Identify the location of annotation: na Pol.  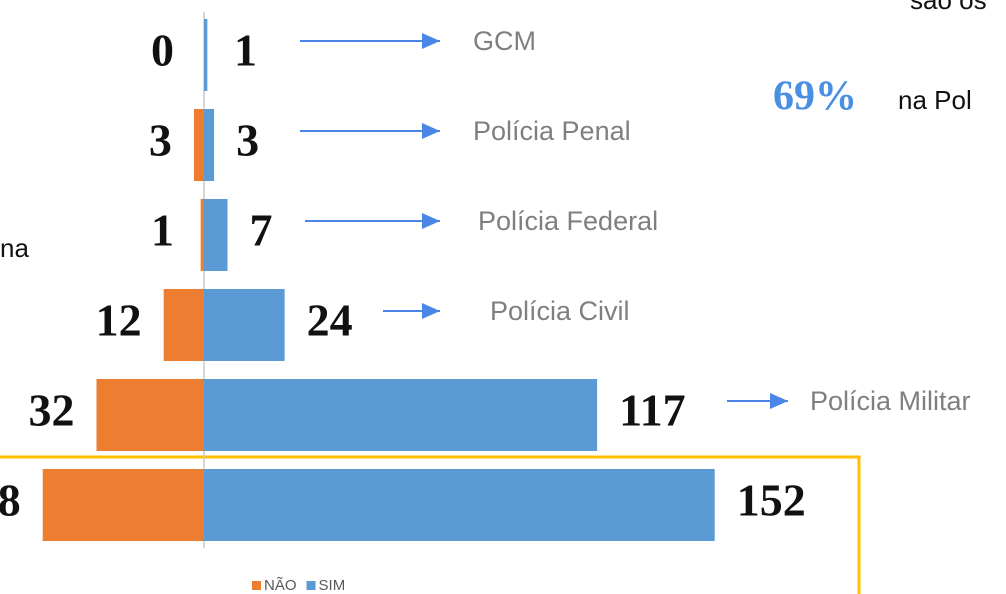
(935, 100).